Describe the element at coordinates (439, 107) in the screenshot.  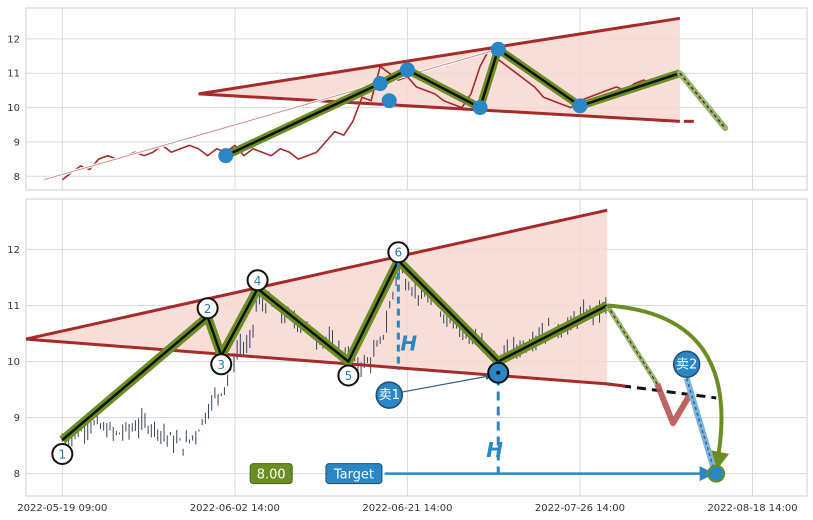
I see `top-triangle-lower` at that location.